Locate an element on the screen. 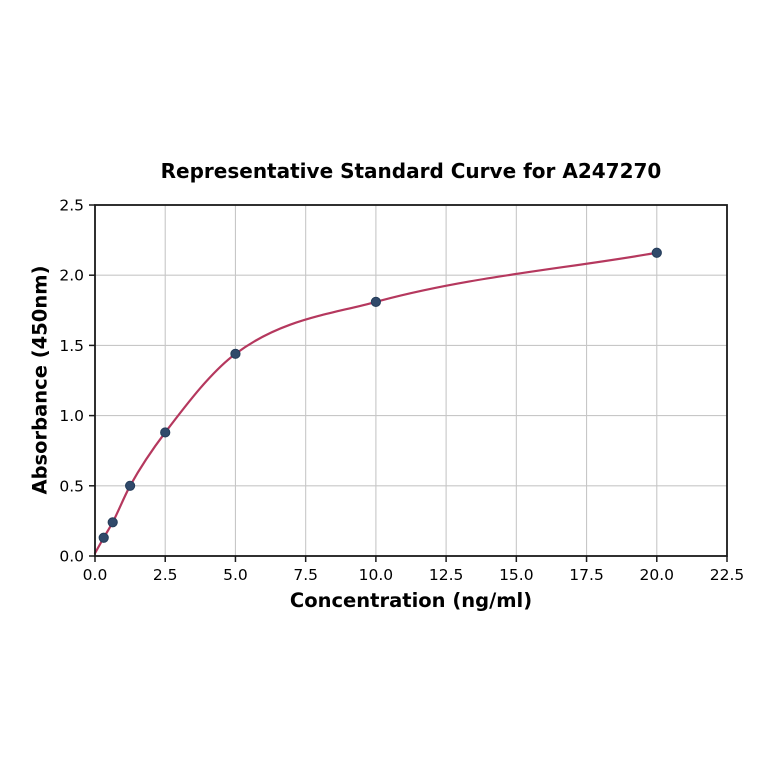 The width and height of the screenshot is (764, 764). x-tick-label: 2.5 is located at coordinates (165, 575).